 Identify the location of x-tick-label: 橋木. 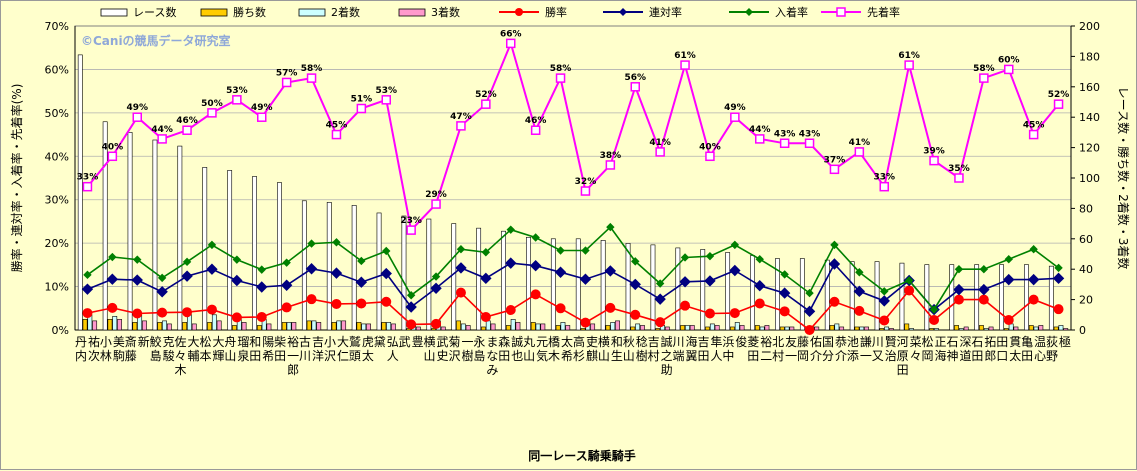
(554, 349).